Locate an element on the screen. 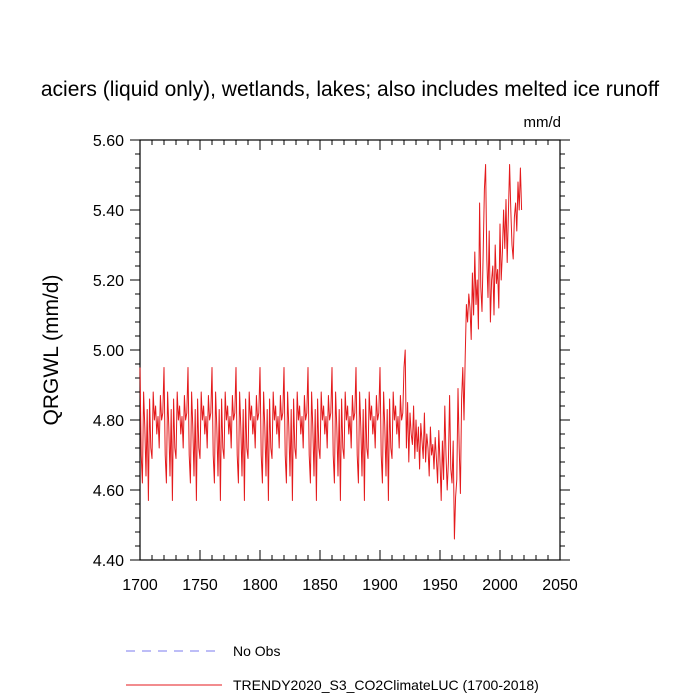 The height and width of the screenshot is (700, 700). y-tick-label: 4.40 is located at coordinates (108, 561).